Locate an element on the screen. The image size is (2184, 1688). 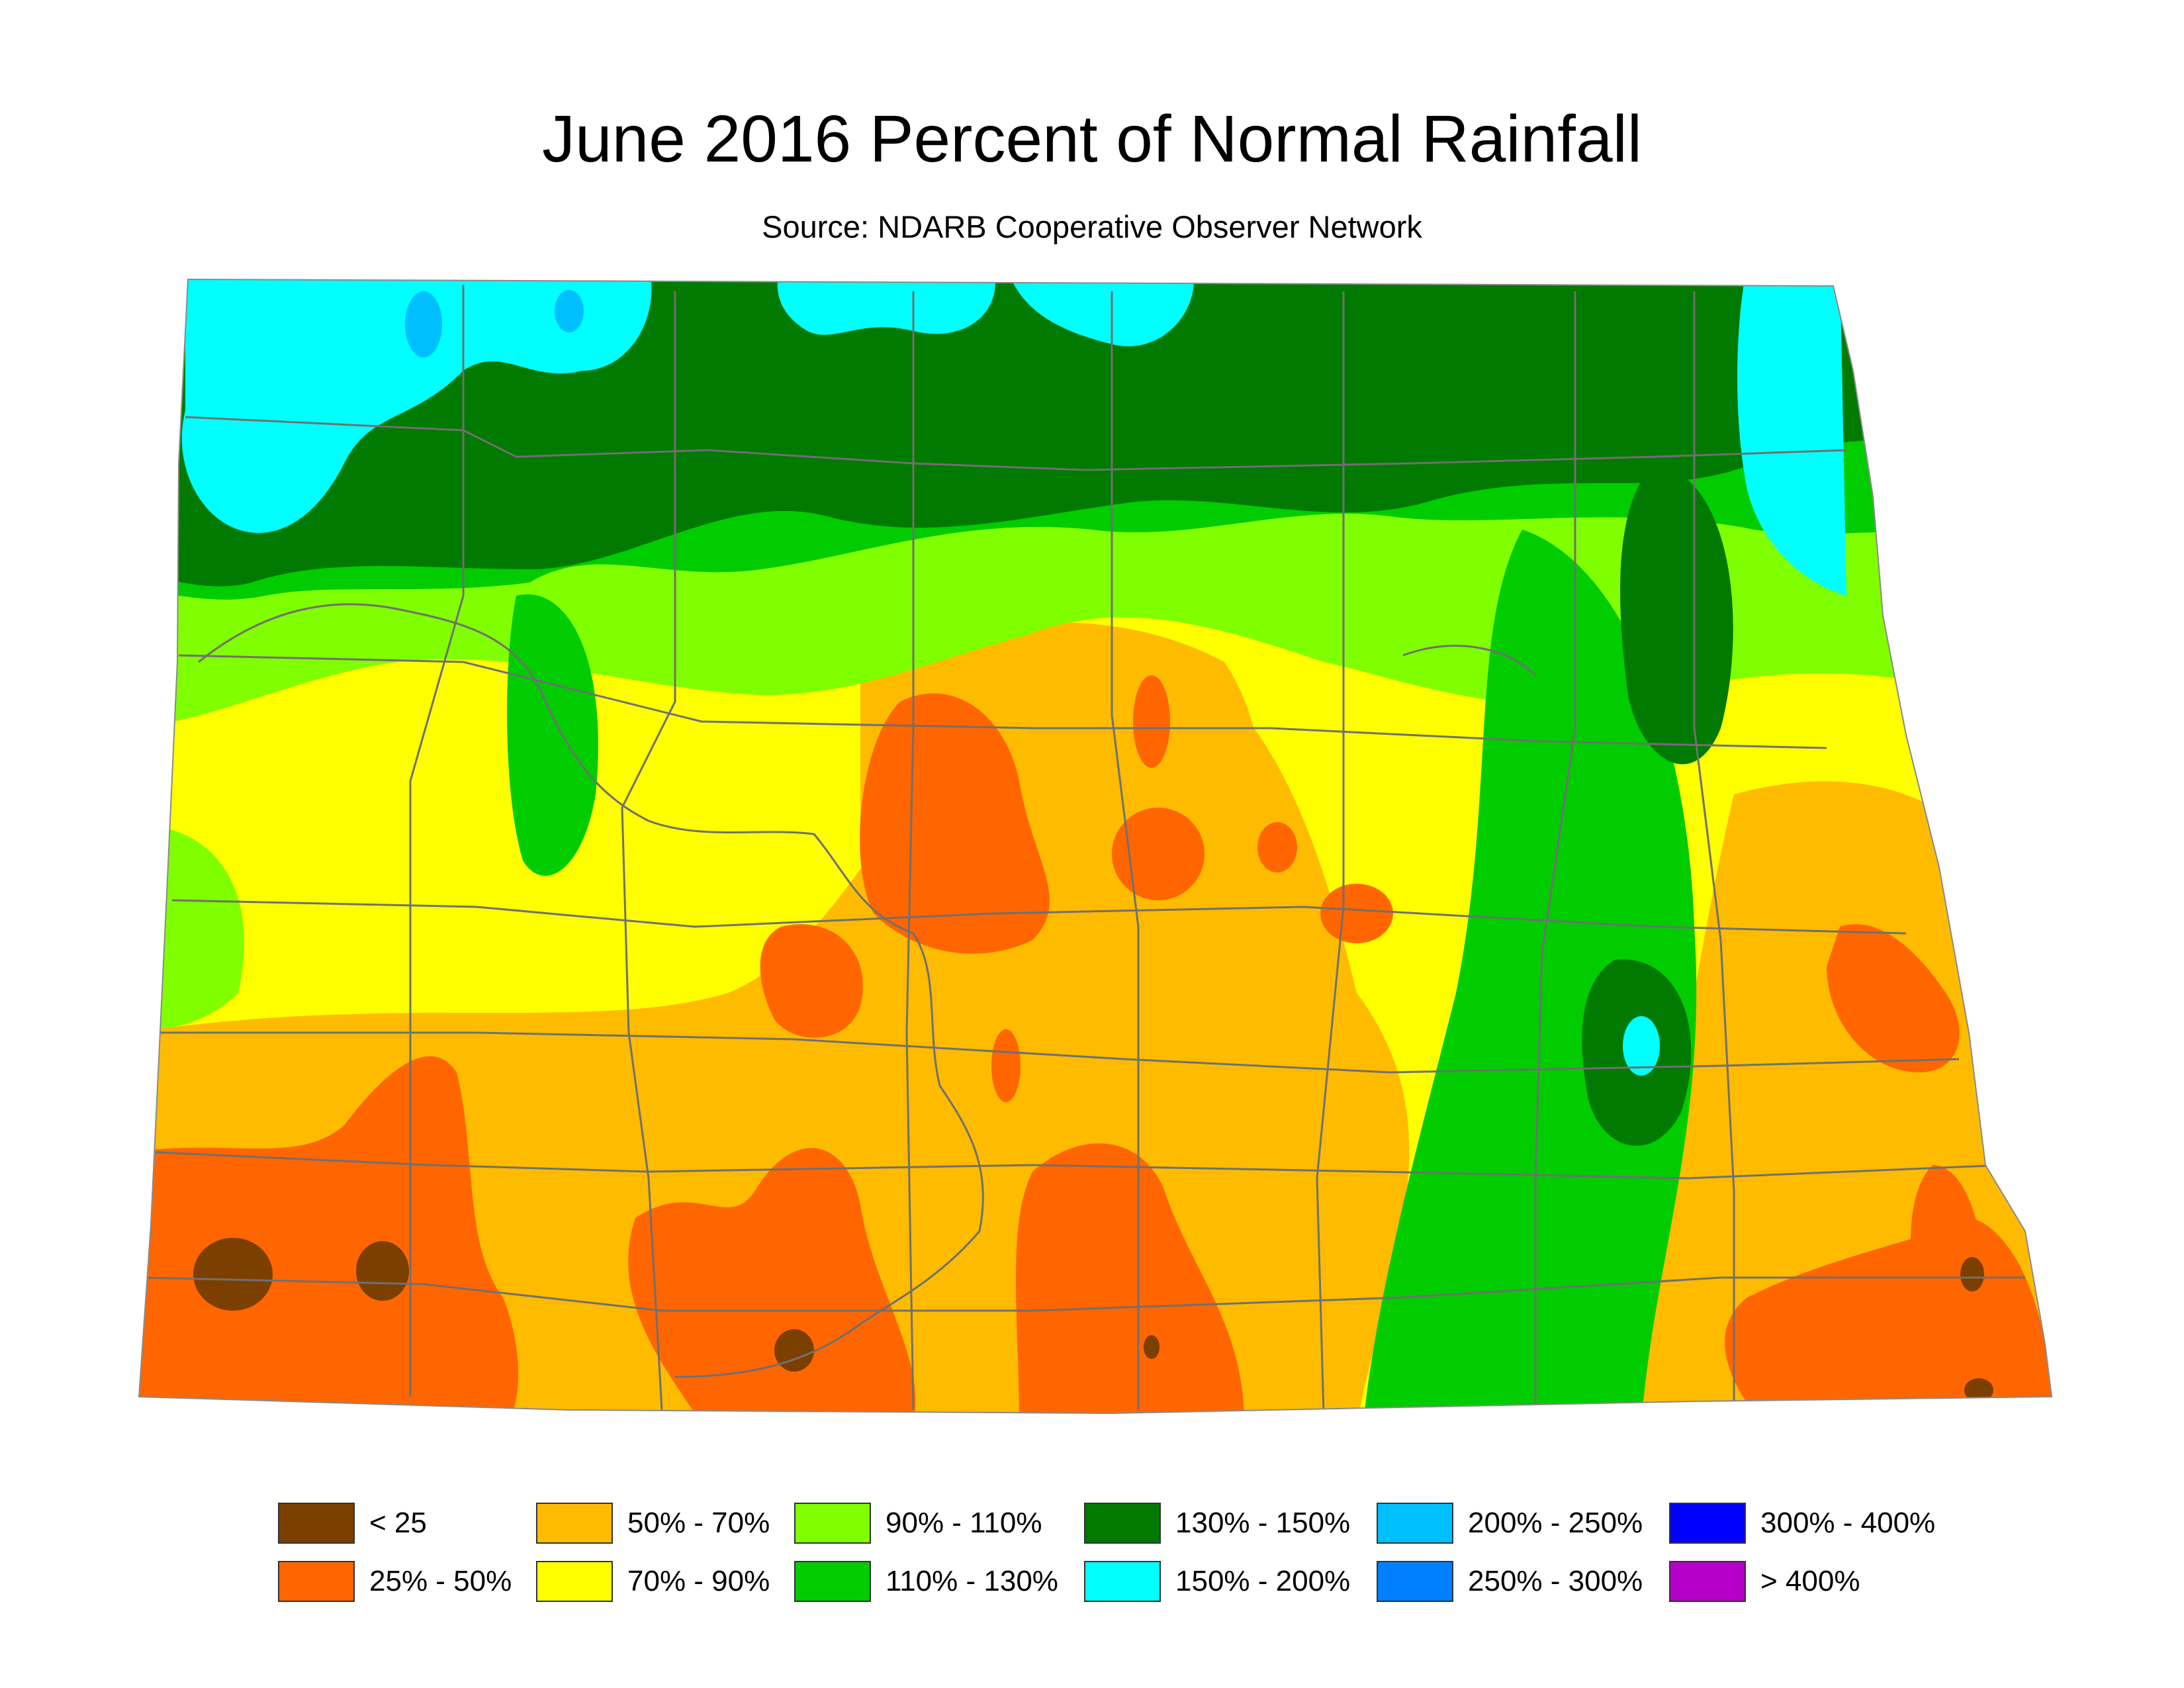
legend-label: 90% - 110% is located at coordinates (964, 1523).